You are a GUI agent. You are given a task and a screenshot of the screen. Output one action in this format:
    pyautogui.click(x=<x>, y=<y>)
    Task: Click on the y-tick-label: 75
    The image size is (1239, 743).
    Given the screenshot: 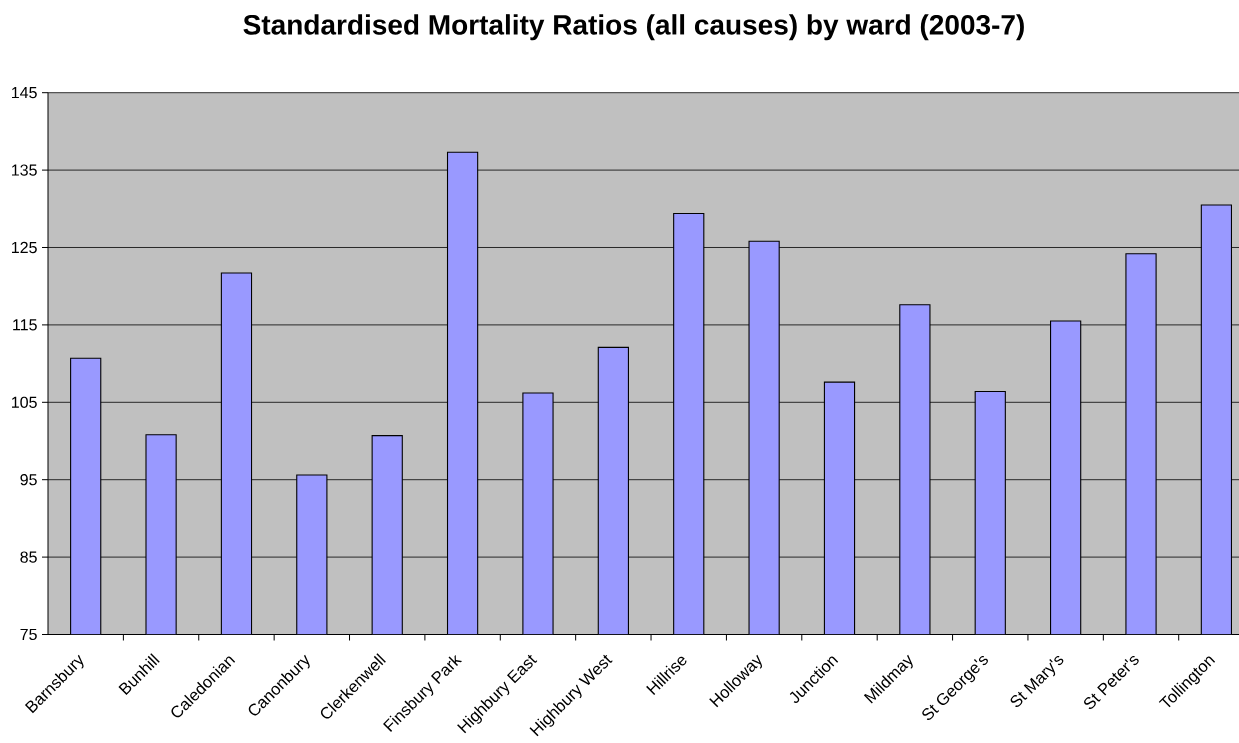 What is the action you would take?
    pyautogui.click(x=28, y=634)
    